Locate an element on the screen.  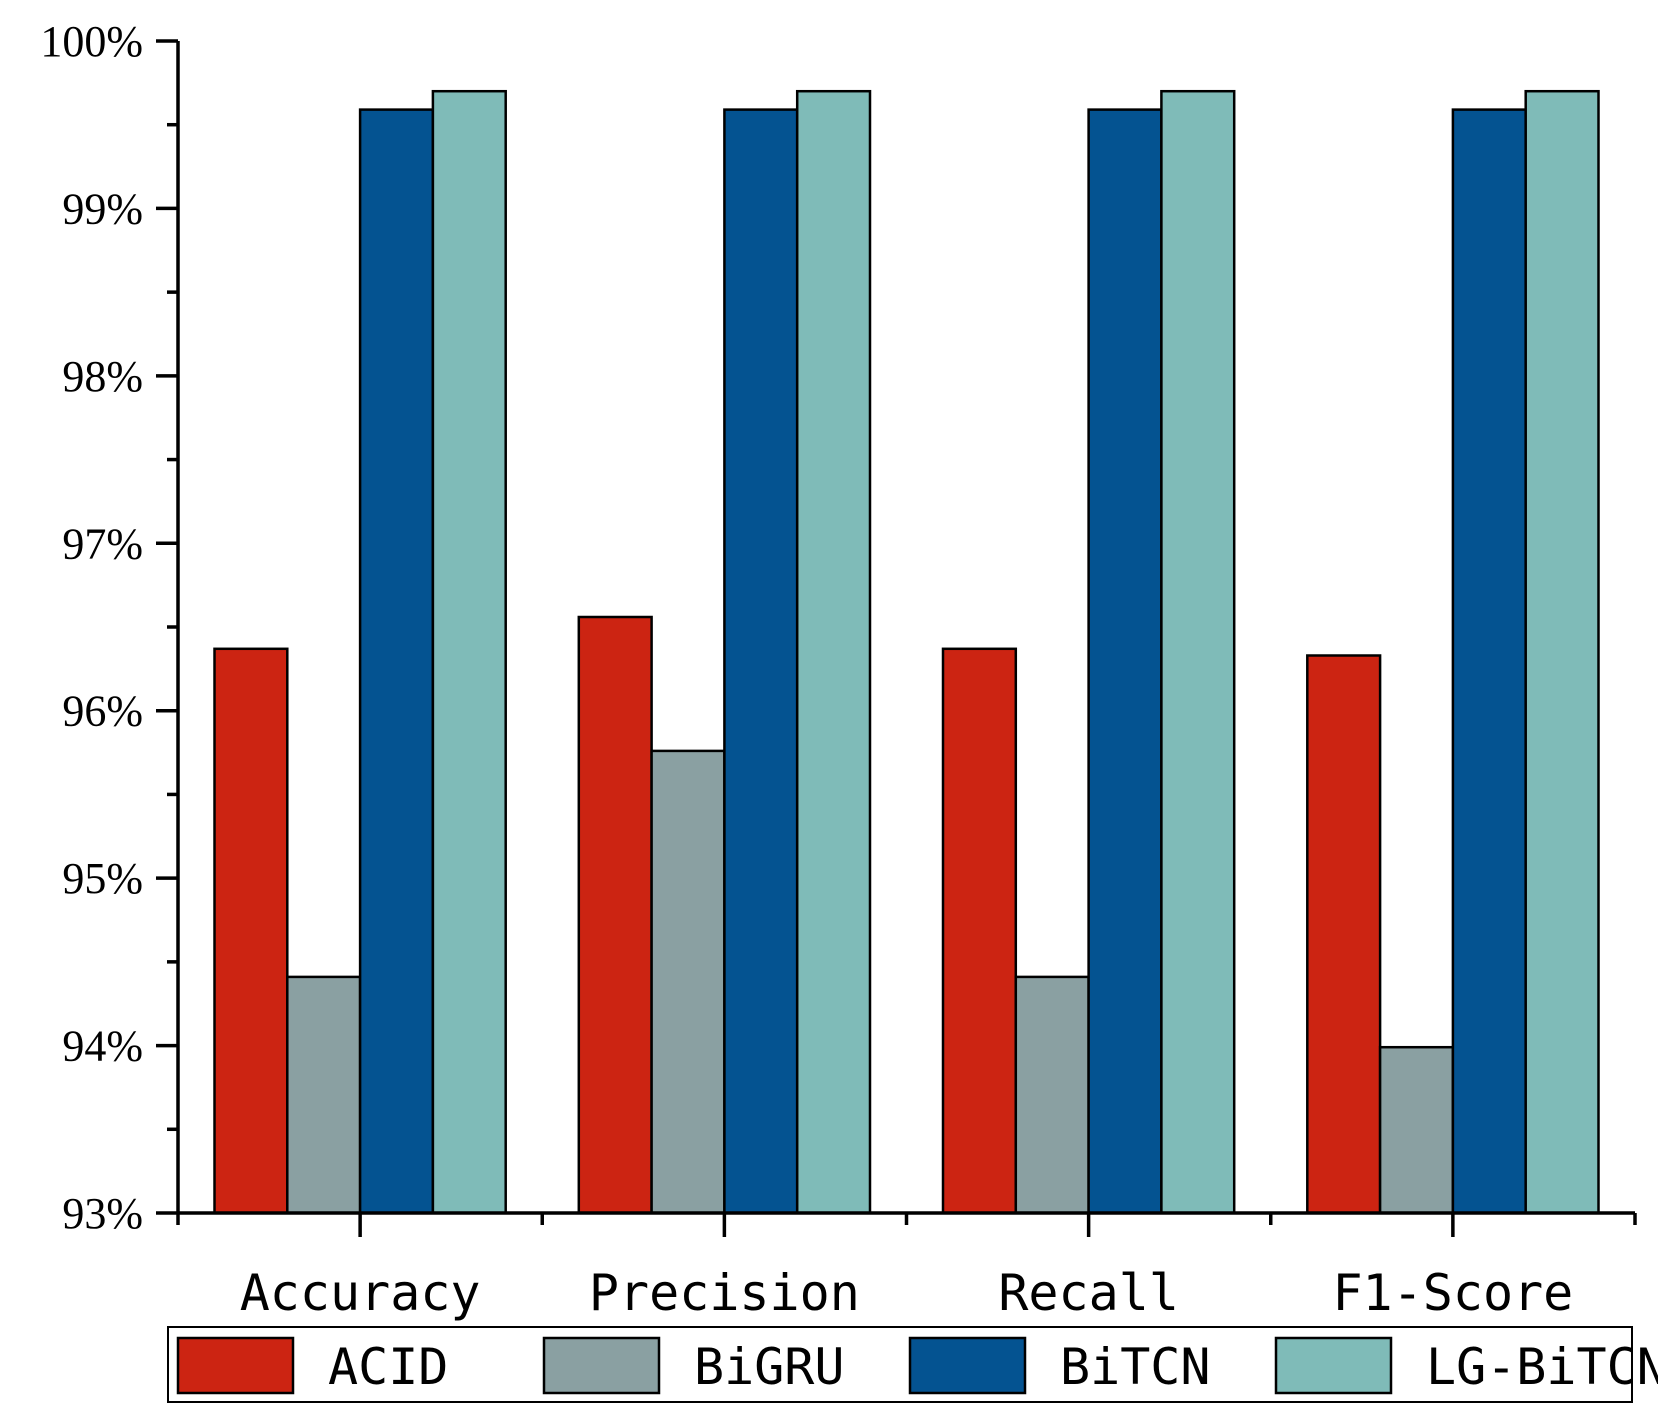
legend-label-bitcn: BiTCN is located at coordinates (1135, 1367).